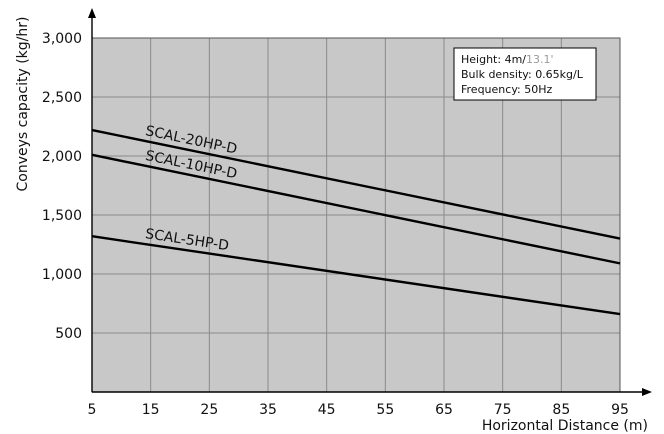  I want to click on info-line-height: Height: 4m/13.1', so click(507, 59).